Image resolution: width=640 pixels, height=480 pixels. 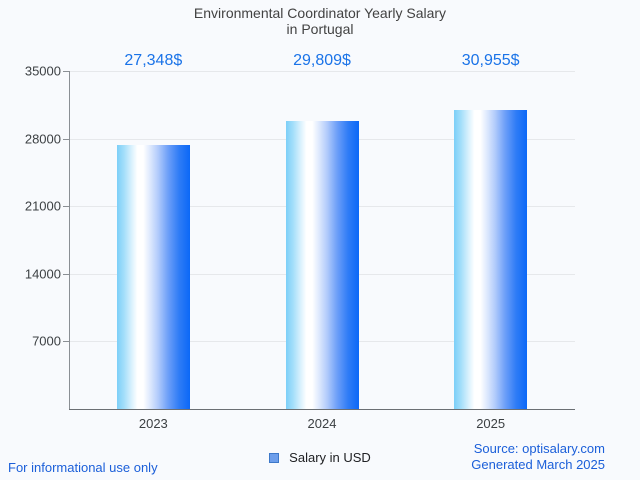 I want to click on y-axis-line, so click(x=69, y=240).